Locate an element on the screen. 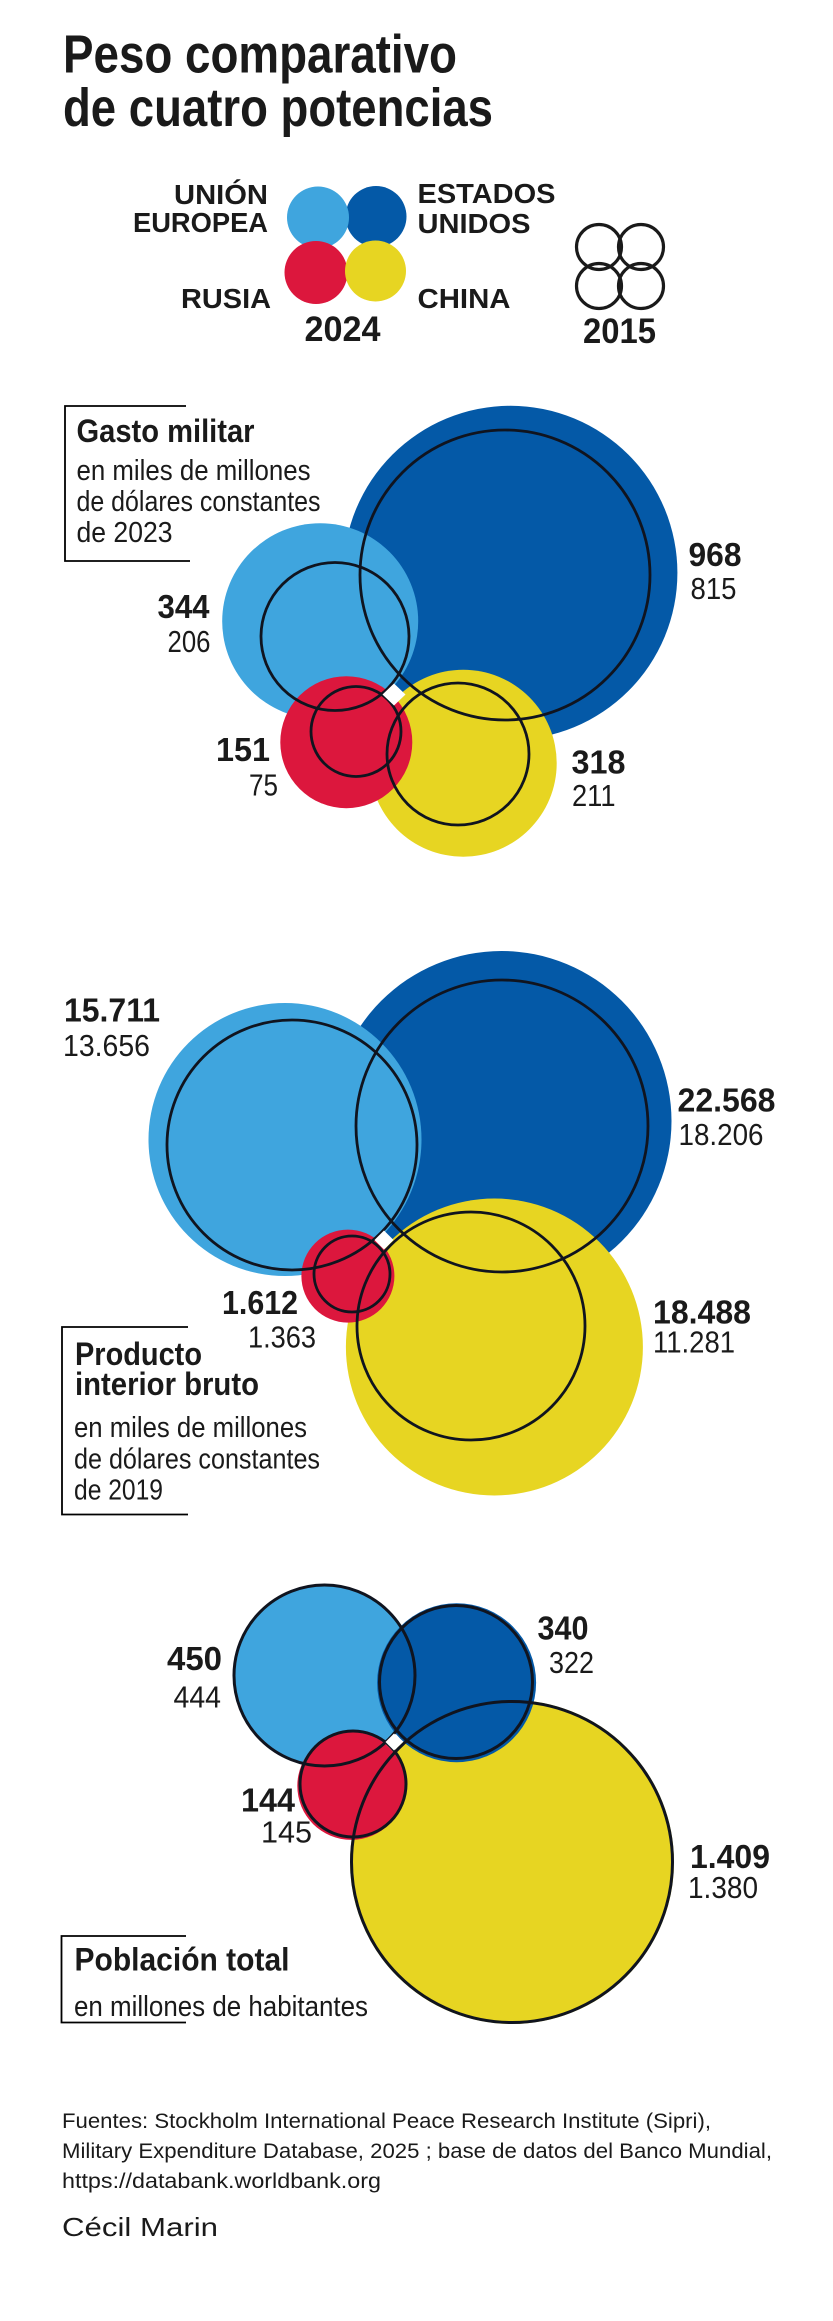 This screenshot has height=2321, width=833. svg-text: 206 is located at coordinates (189, 641).